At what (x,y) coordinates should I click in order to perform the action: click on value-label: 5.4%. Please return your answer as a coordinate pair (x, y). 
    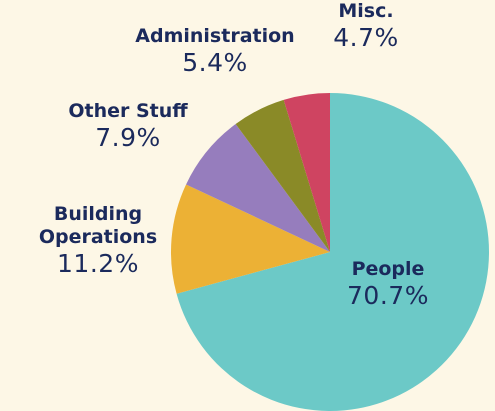
    Looking at the image, I should click on (215, 62).